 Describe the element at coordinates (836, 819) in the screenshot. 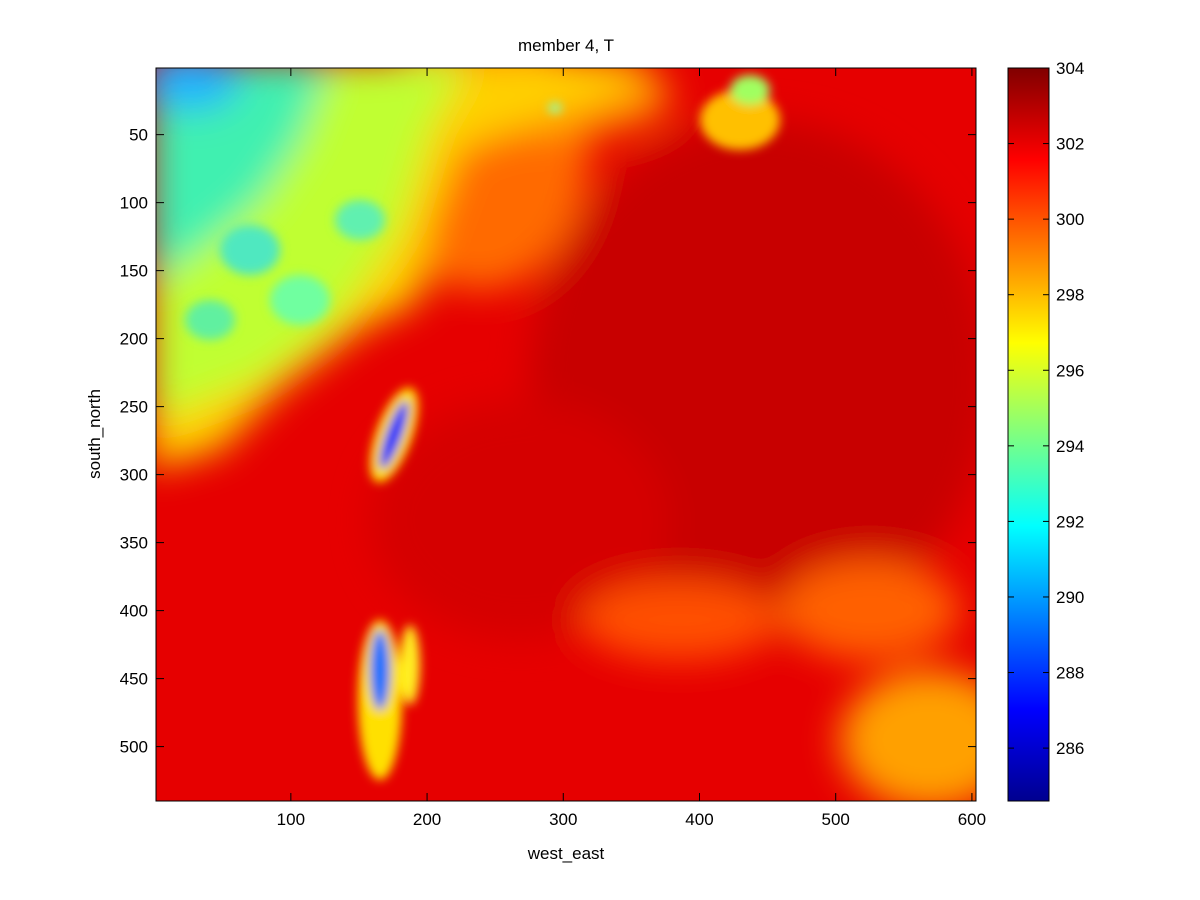

I see `x-tick-label: 500` at that location.